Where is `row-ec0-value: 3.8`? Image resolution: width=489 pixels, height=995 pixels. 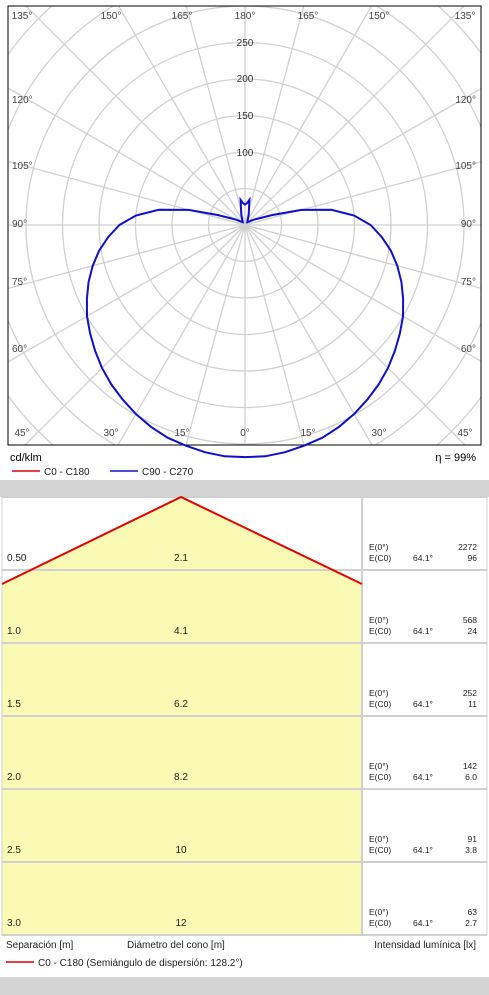
row-ec0-value: 3.8 is located at coordinates (471, 850).